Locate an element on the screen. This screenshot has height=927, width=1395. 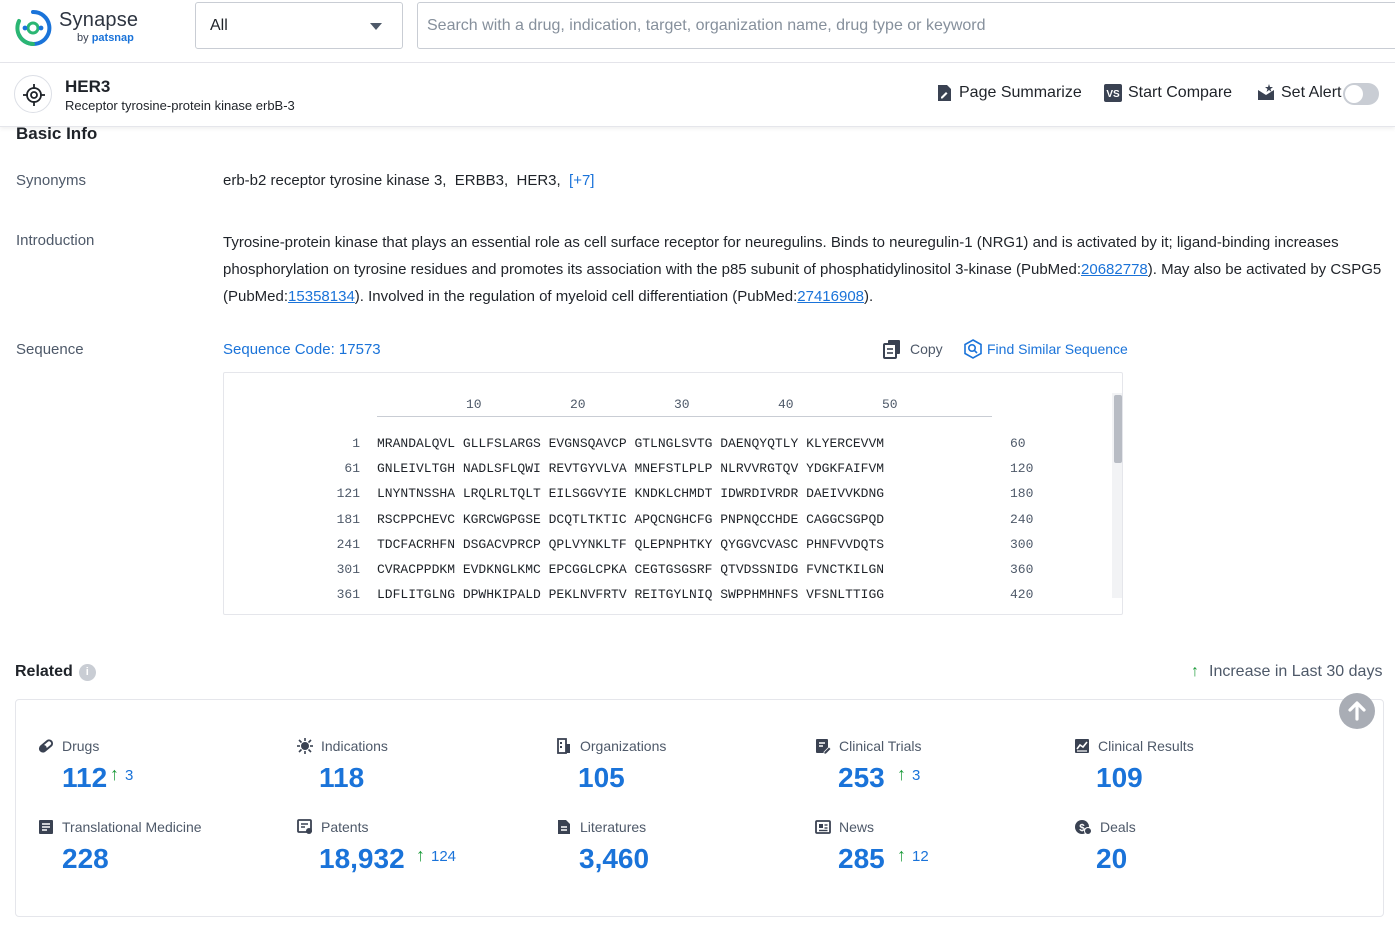
scroll-to-top-button is located at coordinates (1357, 711).